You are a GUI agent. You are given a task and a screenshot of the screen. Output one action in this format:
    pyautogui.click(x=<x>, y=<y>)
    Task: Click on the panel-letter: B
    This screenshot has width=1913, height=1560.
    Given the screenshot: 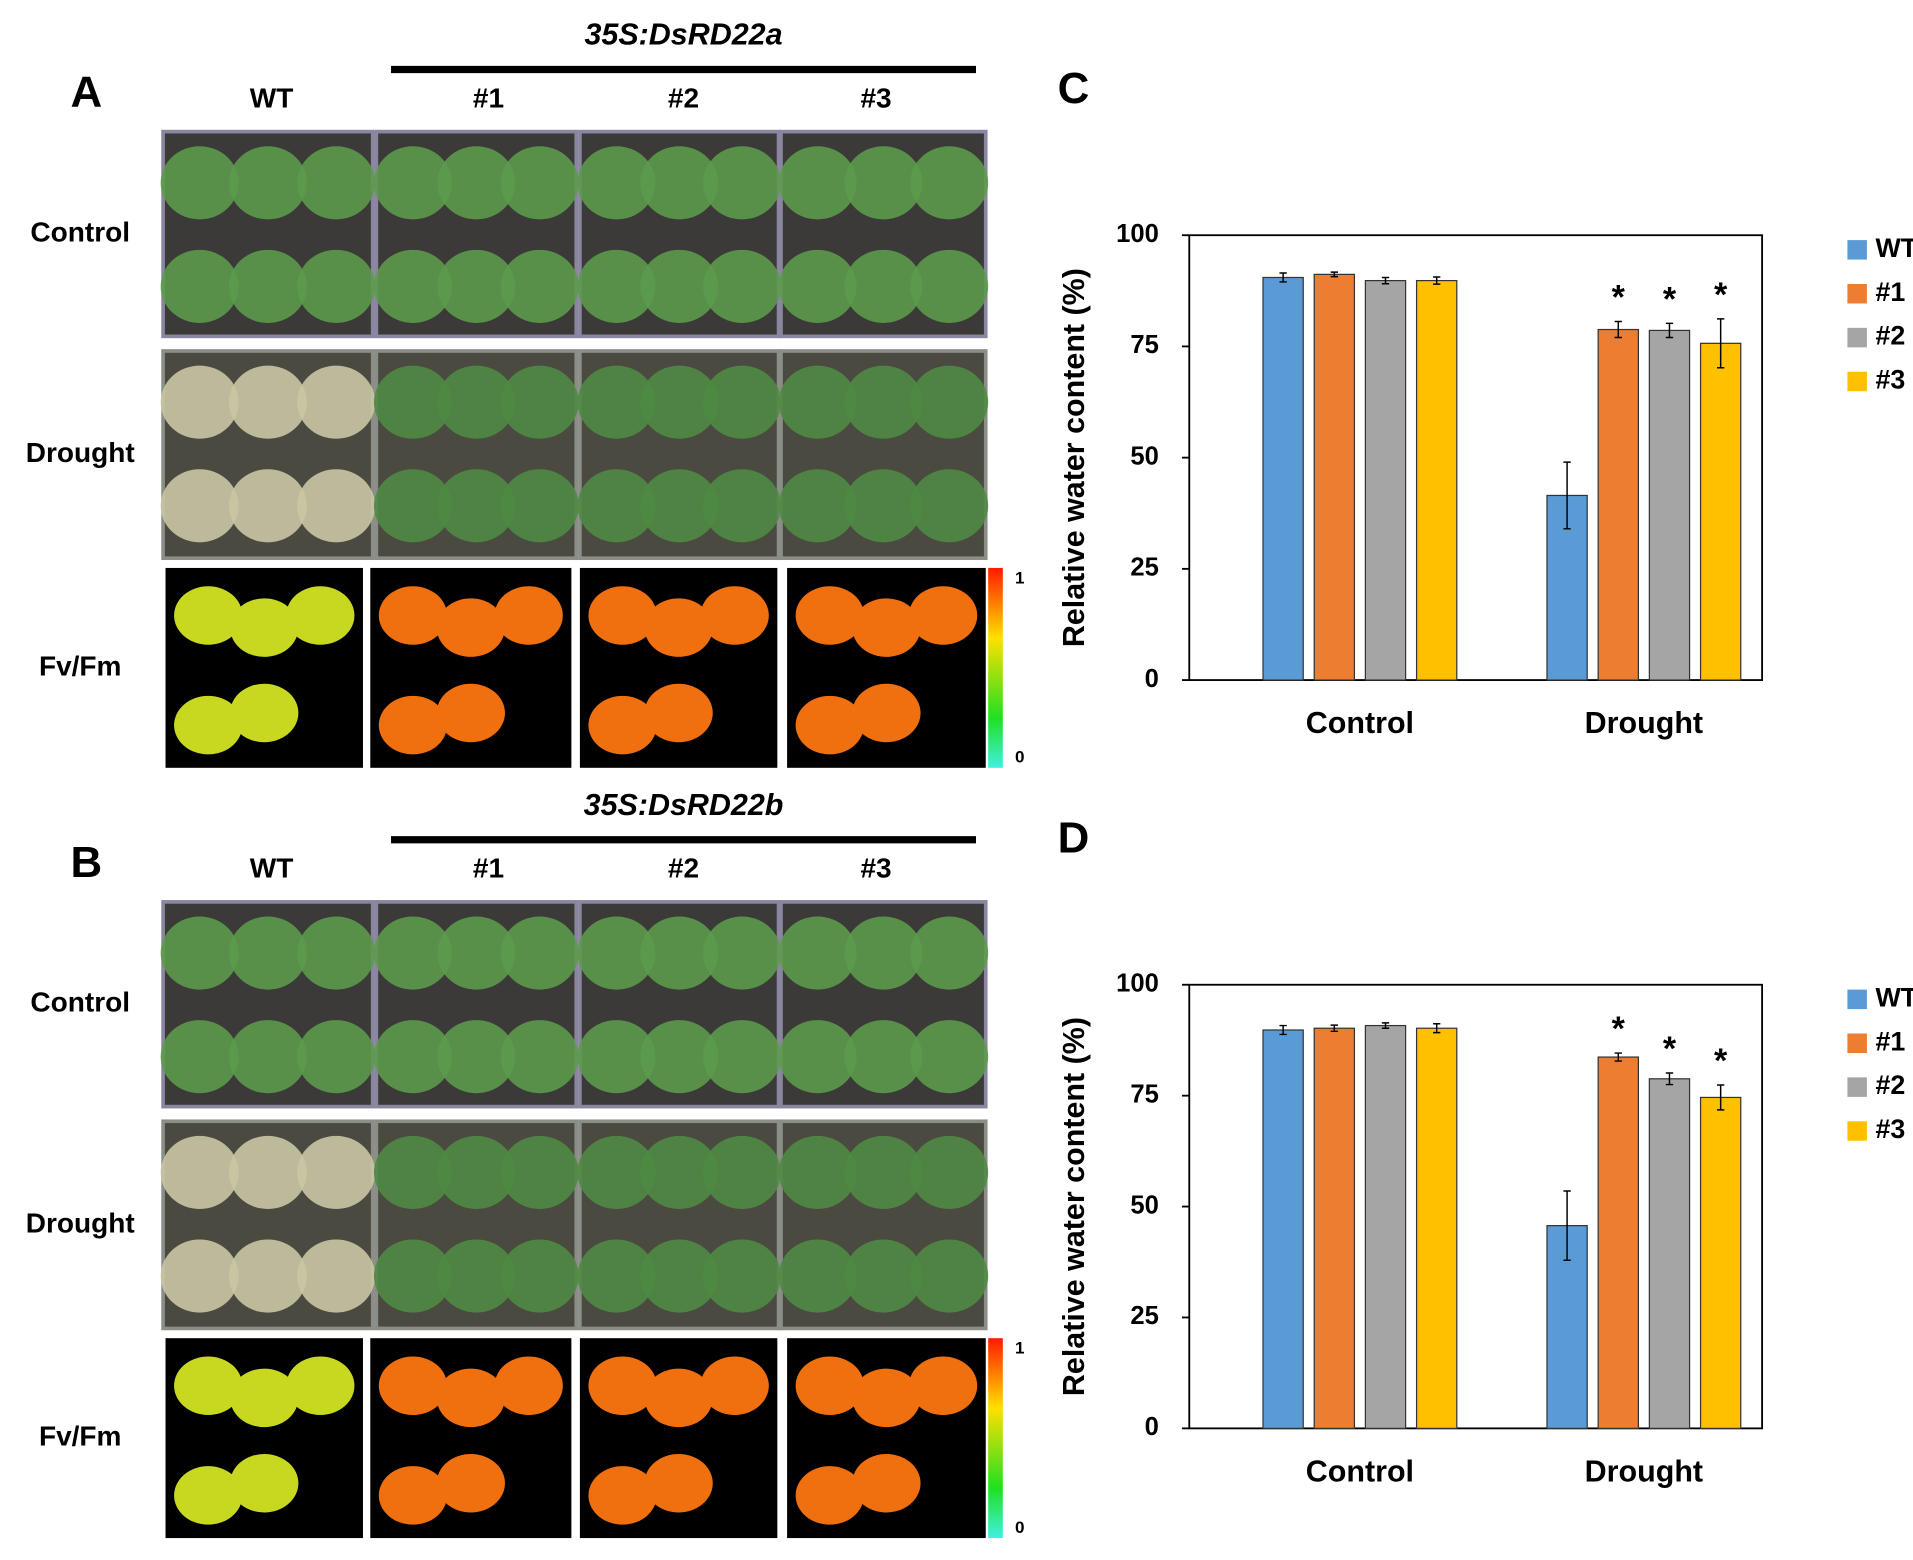 What is the action you would take?
    pyautogui.click(x=86, y=862)
    